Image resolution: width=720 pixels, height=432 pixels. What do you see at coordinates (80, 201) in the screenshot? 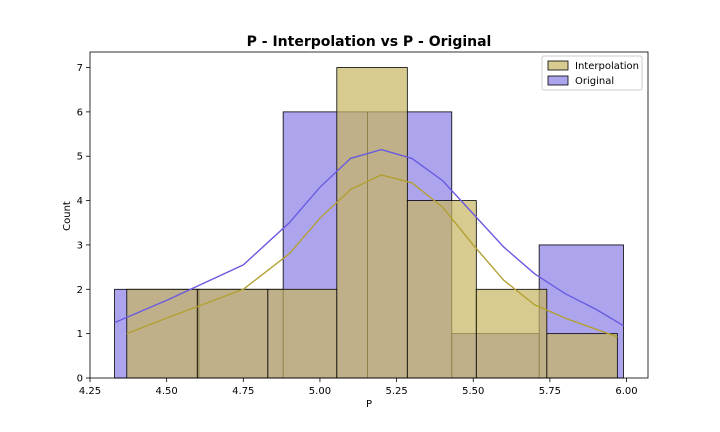
I see `y-tick-label: 4` at bounding box center [80, 201].